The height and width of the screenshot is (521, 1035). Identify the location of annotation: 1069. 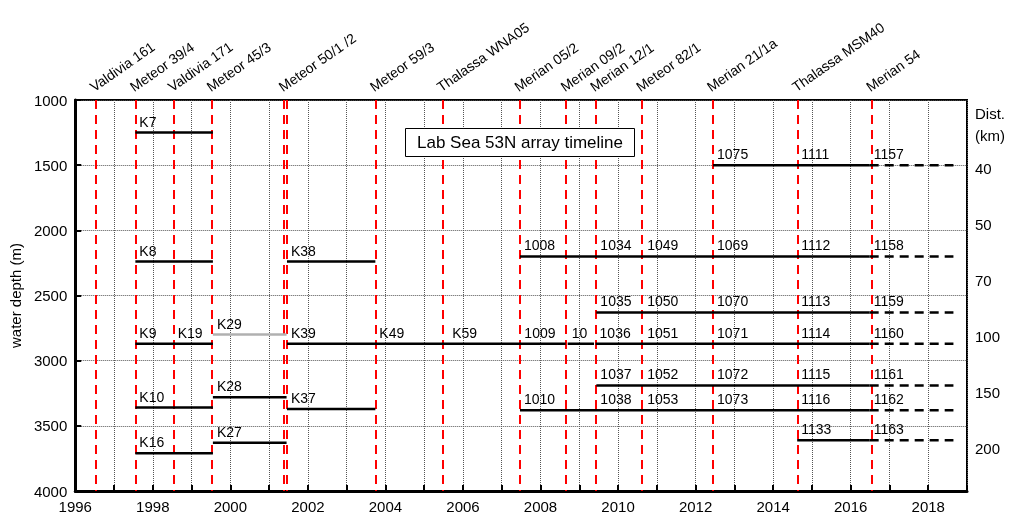
(733, 245).